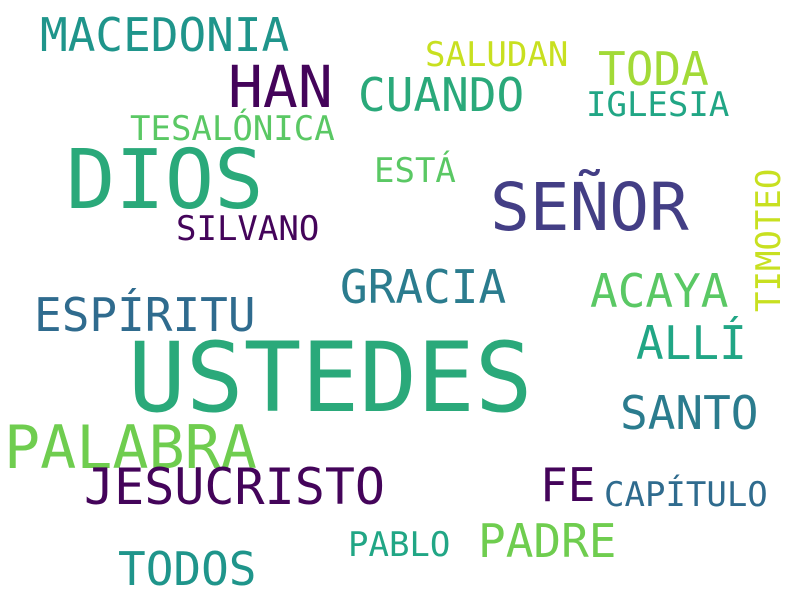 Image resolution: width=800 pixels, height=600 pixels. I want to click on word-espiritu: ESPÍRITU, so click(145, 315).